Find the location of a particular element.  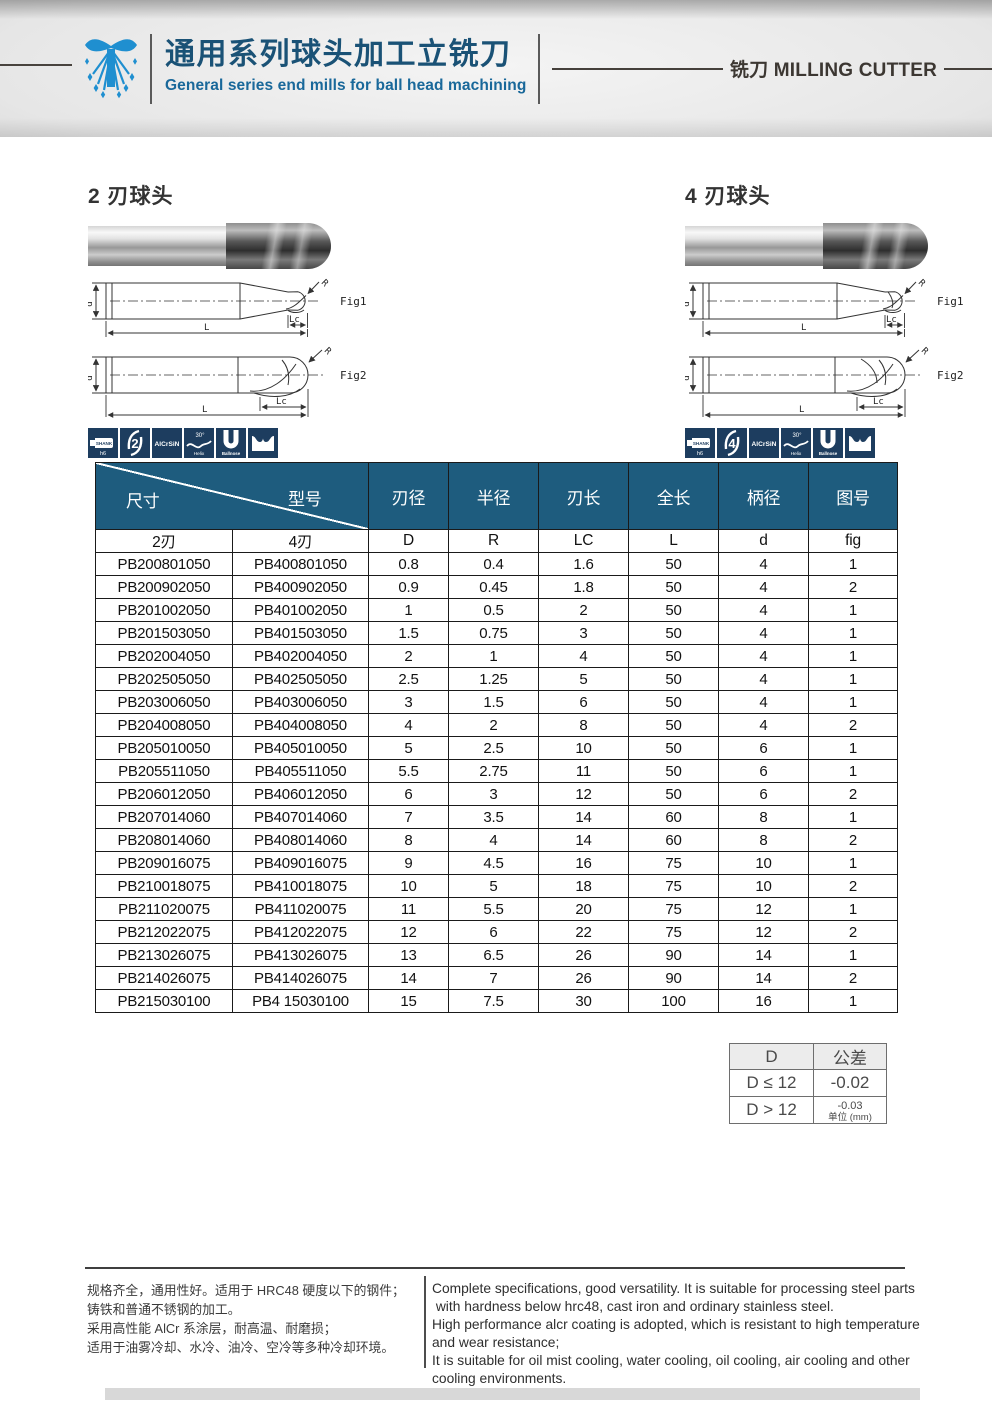

tolerance-table: D 公差 D ≤ 12 -0.02 D > 12 -0.03 单位 (mm) is located at coordinates (808, 1083).